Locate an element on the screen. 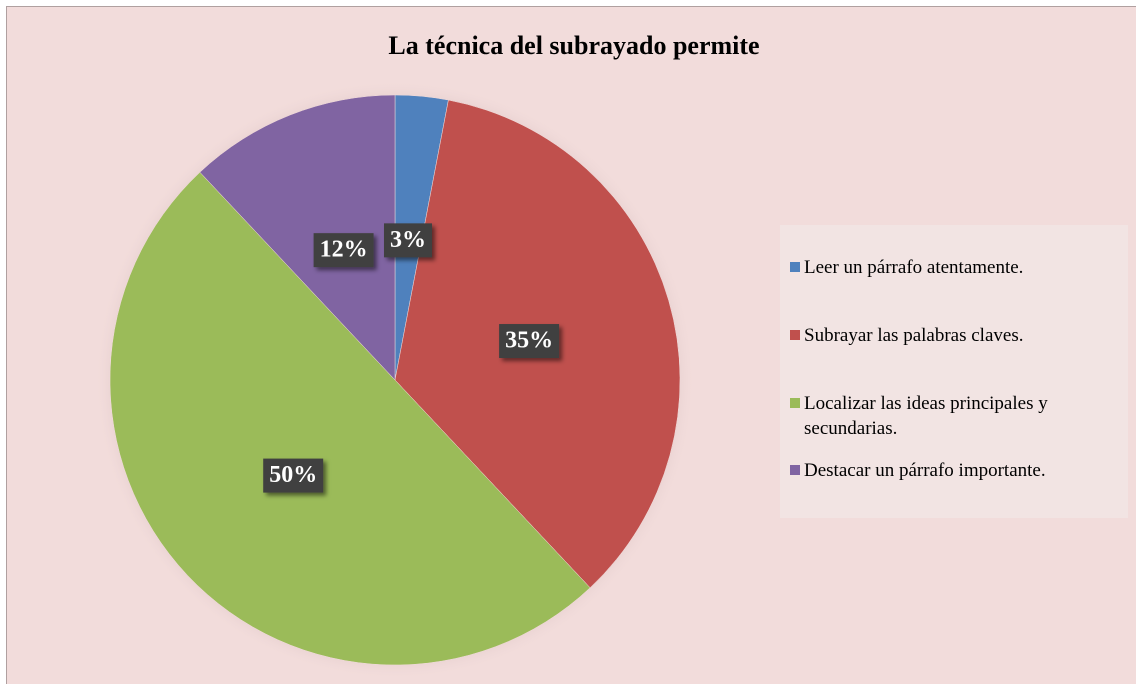  pie-slice is located at coordinates (297, 237).